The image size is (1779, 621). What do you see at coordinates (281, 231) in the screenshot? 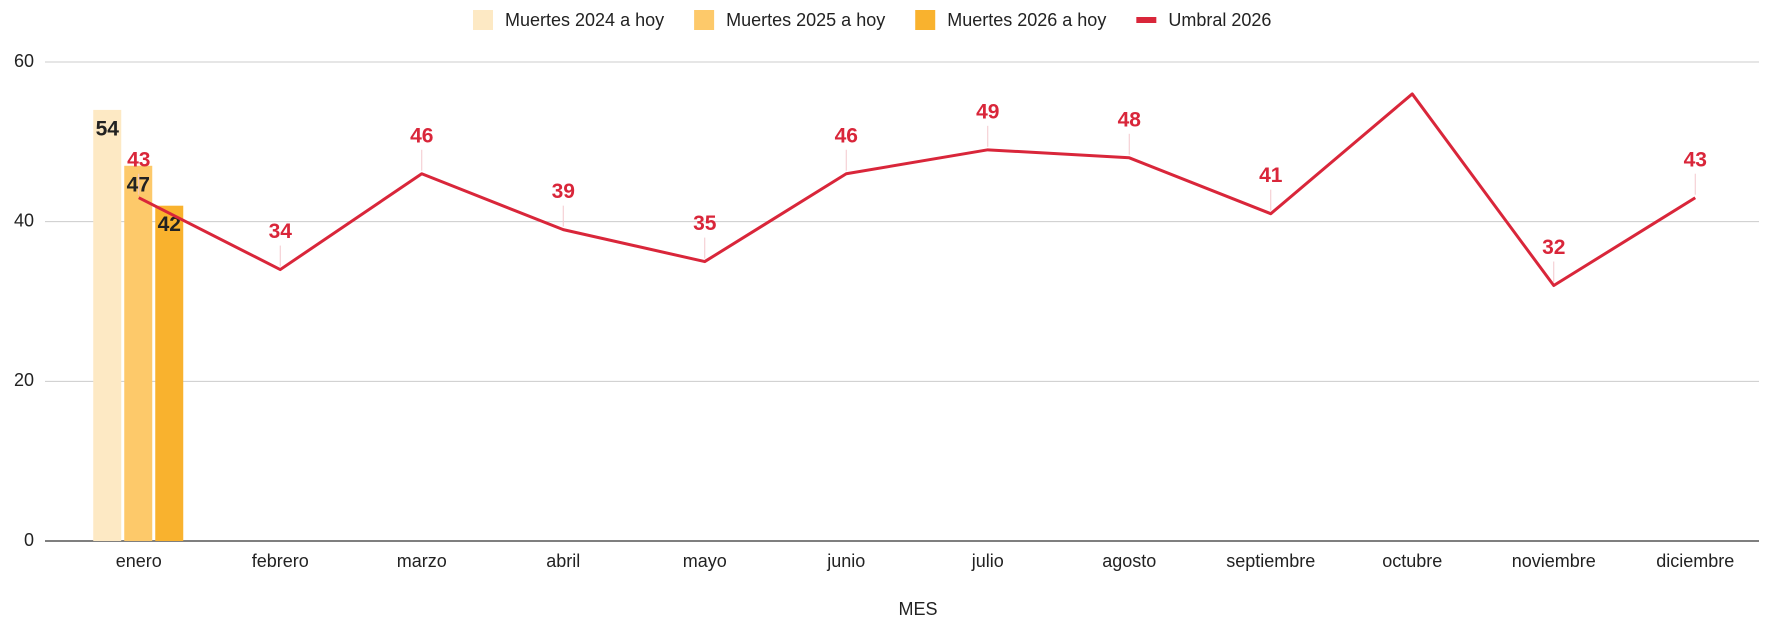
I see `line-data-label: 34` at bounding box center [281, 231].